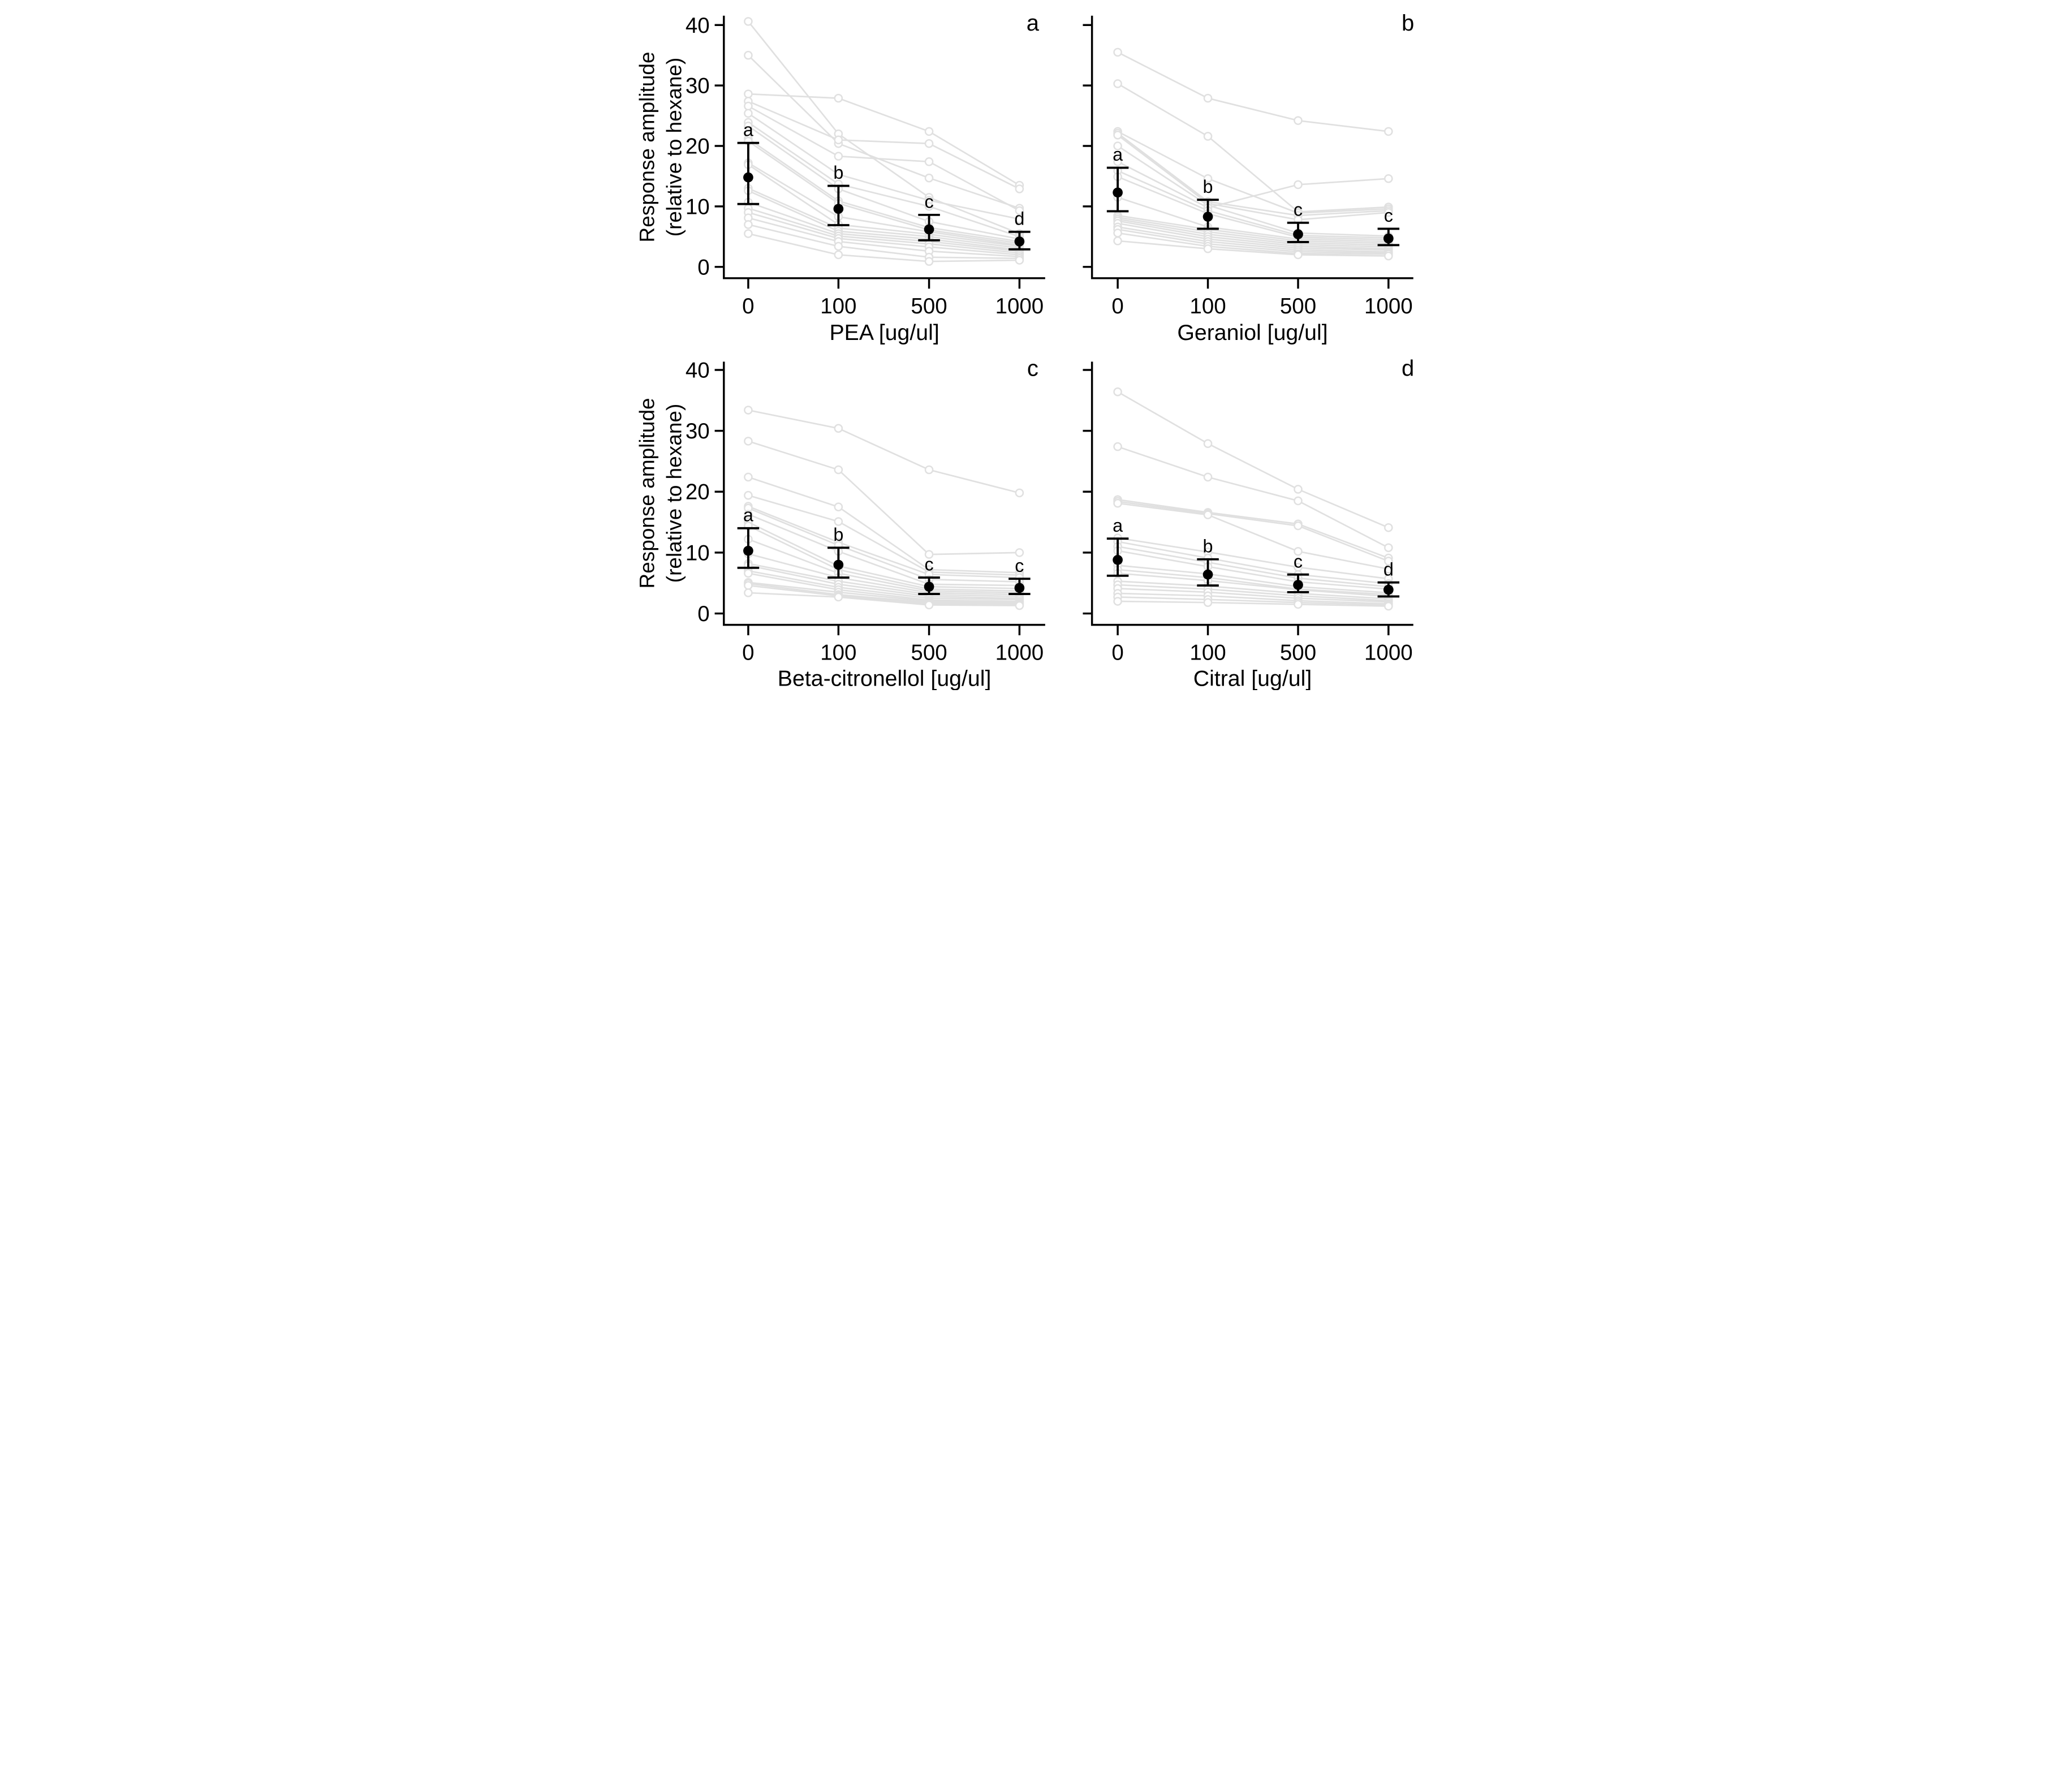 The height and width of the screenshot is (1792, 2056). Describe the element at coordinates (697, 86) in the screenshot. I see `y-tick-label: 30` at that location.